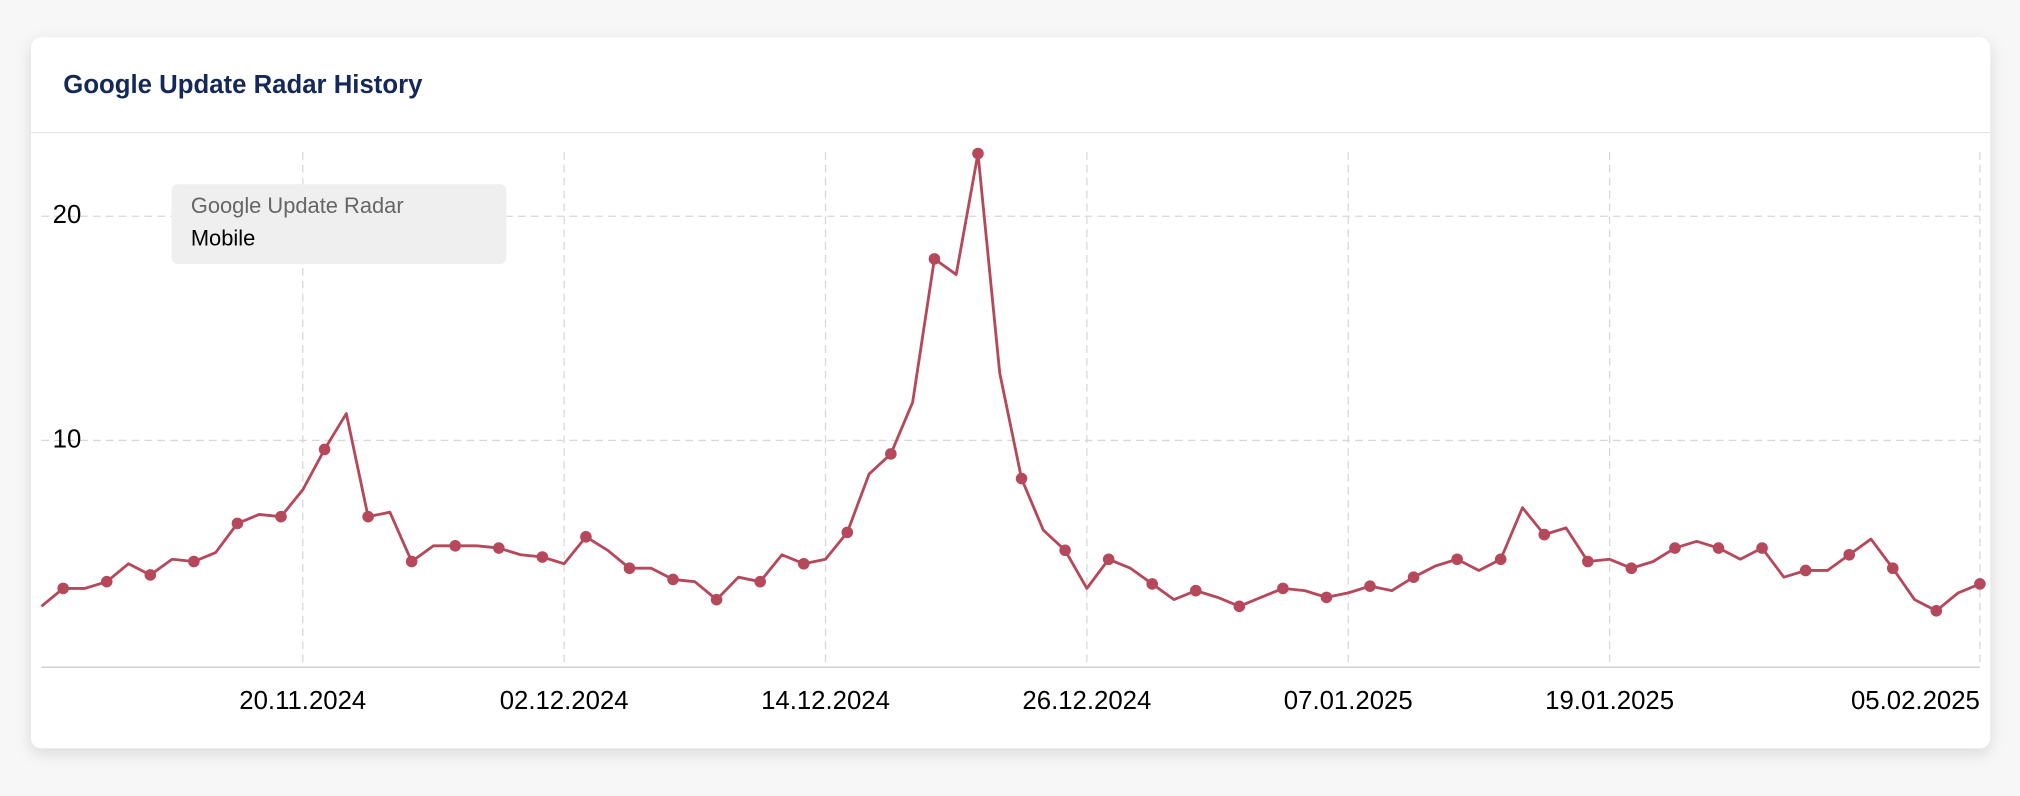 This screenshot has width=2020, height=796. Describe the element at coordinates (825, 701) in the screenshot. I see `x-tick-label: 14.12.2024` at that location.